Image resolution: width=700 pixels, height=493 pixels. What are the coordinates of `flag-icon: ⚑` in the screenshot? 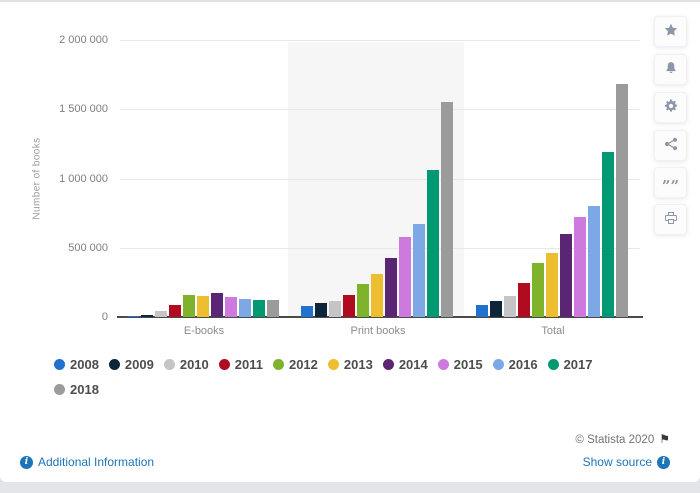 It's located at (664, 439).